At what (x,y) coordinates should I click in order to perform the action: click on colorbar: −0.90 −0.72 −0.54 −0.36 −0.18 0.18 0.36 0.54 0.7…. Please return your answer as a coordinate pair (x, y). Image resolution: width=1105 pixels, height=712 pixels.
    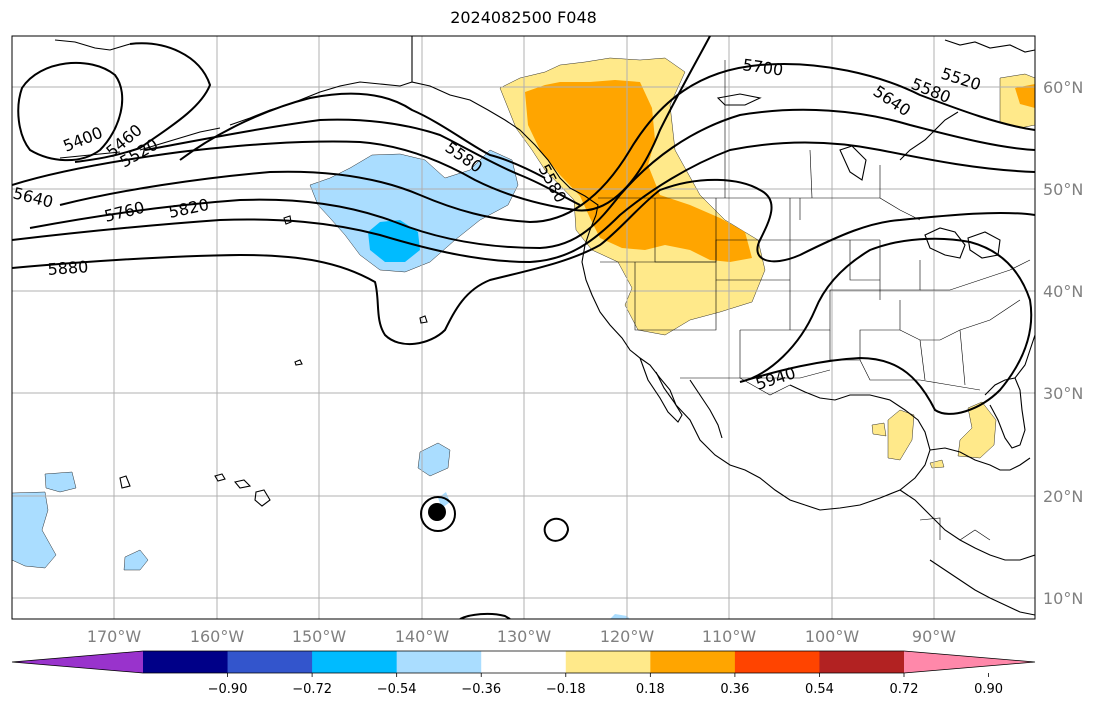
    Looking at the image, I should click on (523, 673).